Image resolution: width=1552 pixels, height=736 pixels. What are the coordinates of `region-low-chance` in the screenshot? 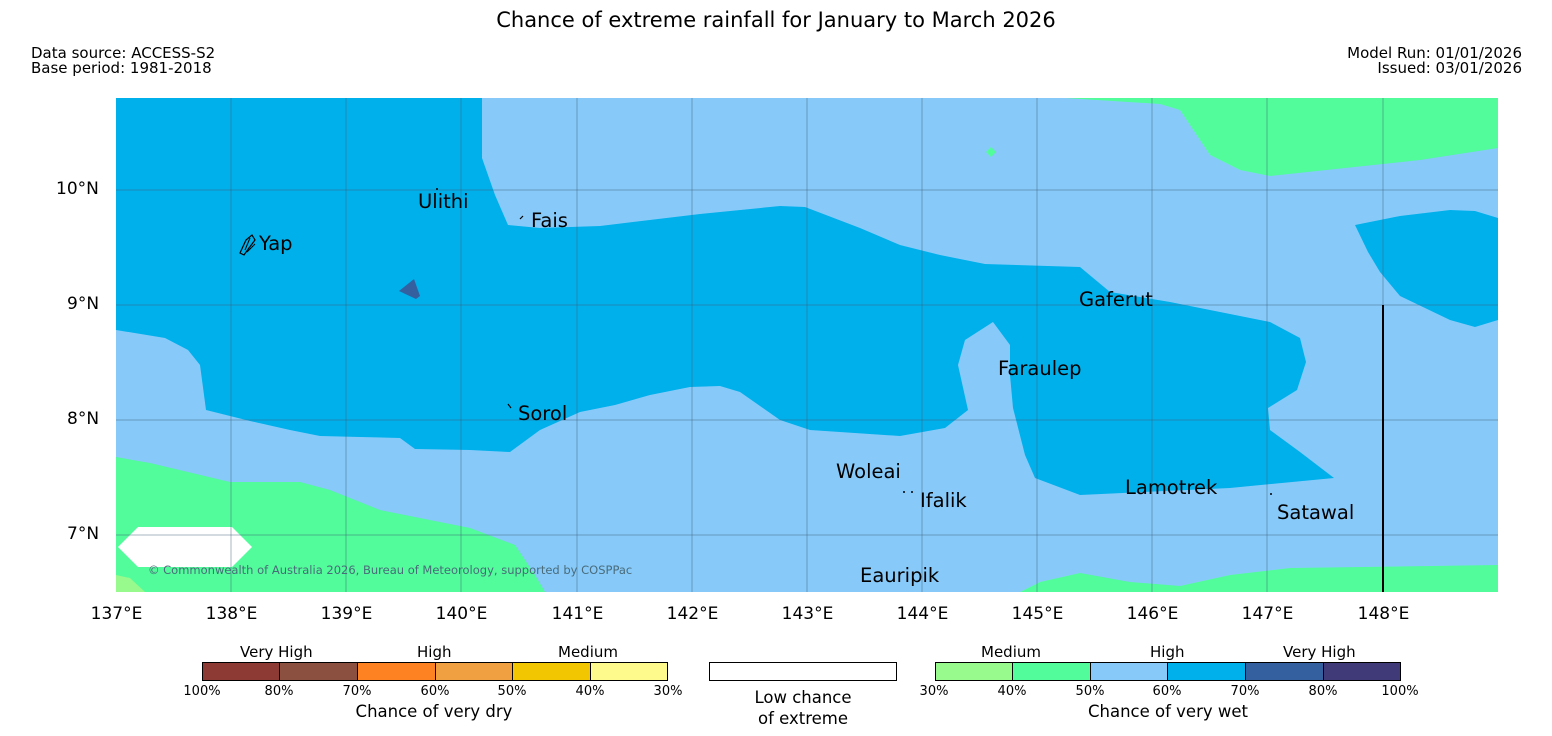 It's located at (185, 547).